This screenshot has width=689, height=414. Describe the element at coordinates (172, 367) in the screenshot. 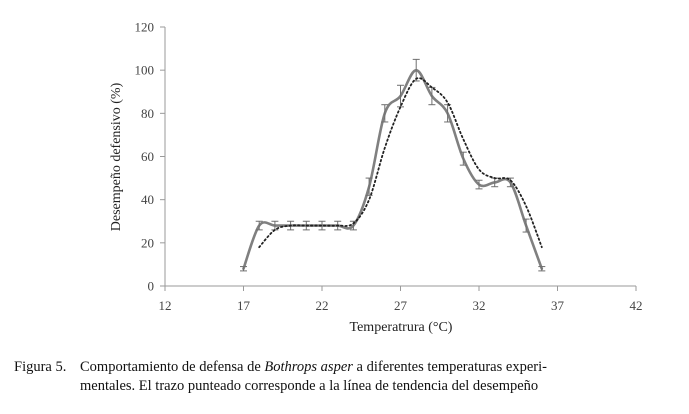

I see `caption-text-before: Comportamiento de defensa de` at that location.